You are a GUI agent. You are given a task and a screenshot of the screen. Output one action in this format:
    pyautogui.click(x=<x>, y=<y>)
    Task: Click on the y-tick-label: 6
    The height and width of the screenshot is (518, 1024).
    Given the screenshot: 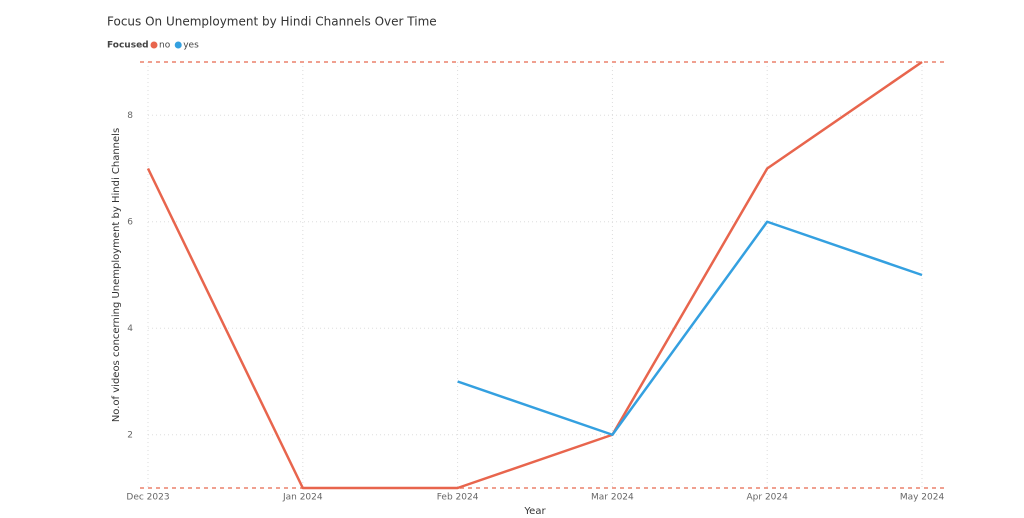 What is the action you would take?
    pyautogui.click(x=130, y=222)
    